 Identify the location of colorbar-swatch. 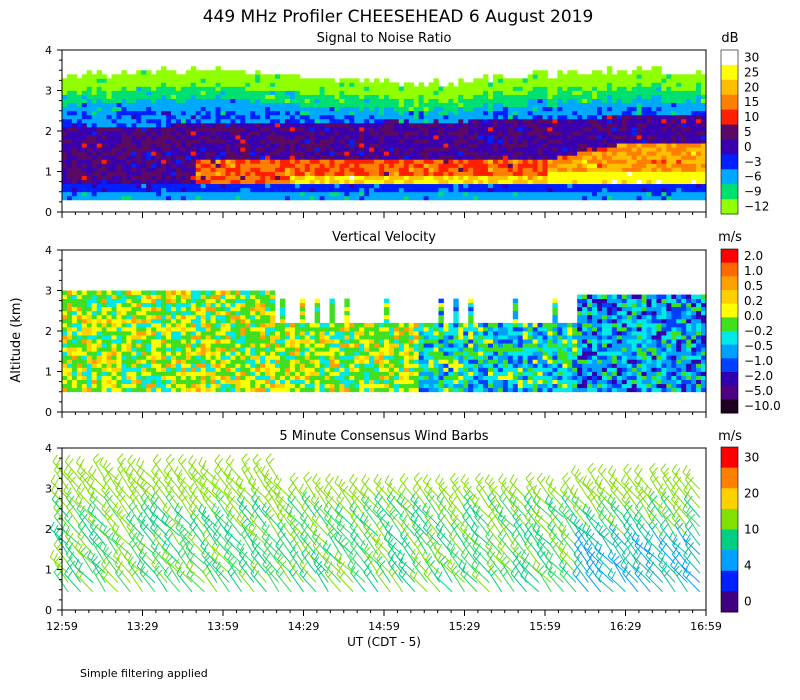
(729, 117).